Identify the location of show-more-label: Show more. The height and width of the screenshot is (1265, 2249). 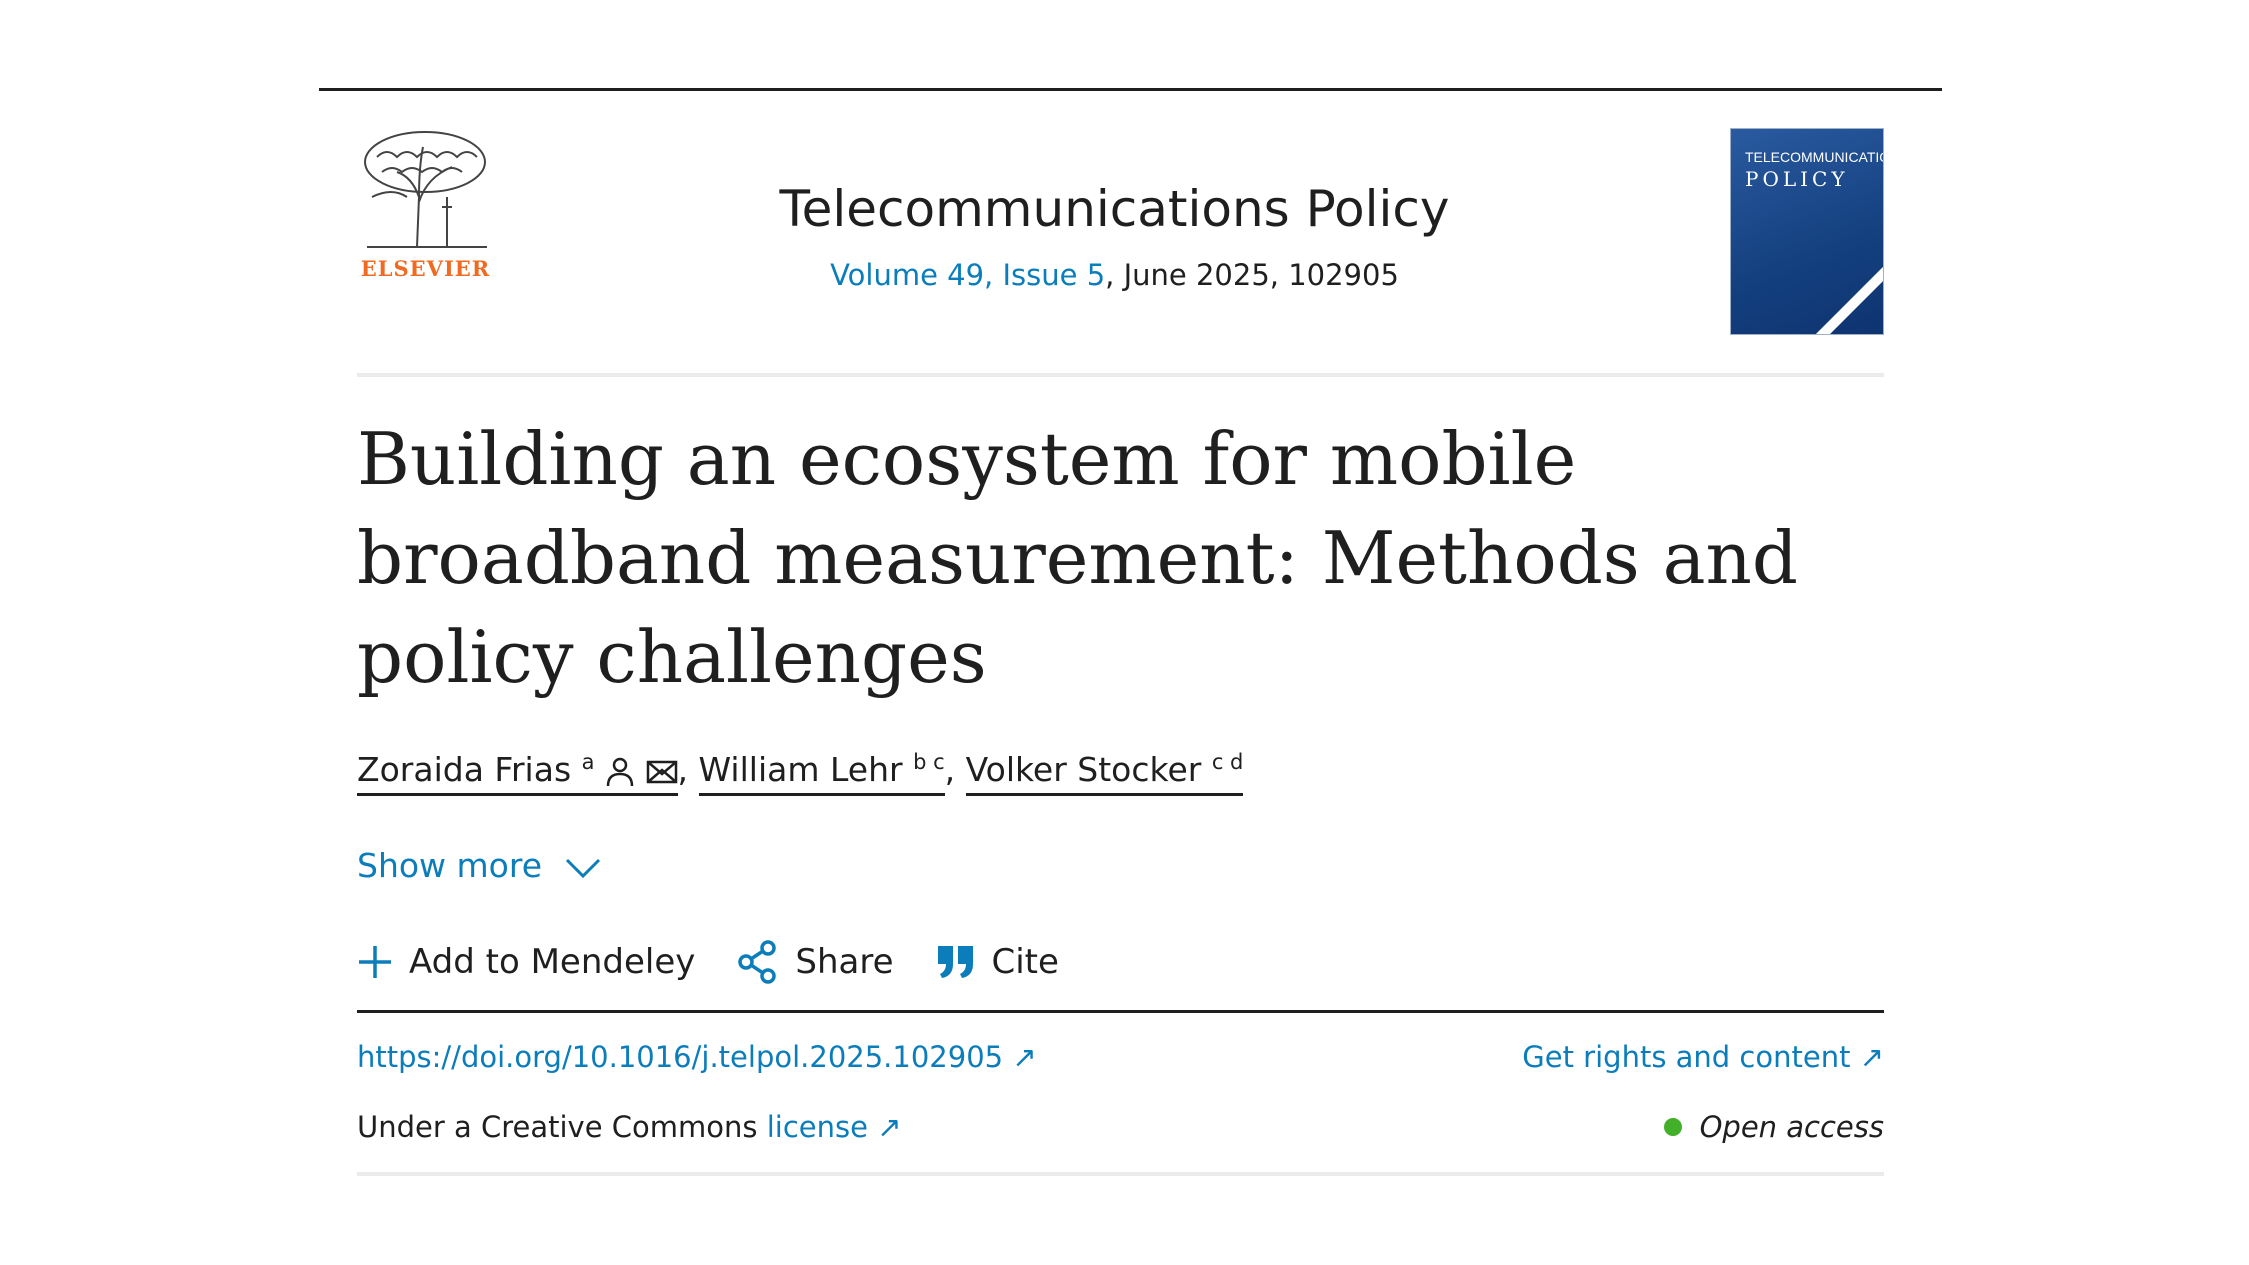
(450, 865).